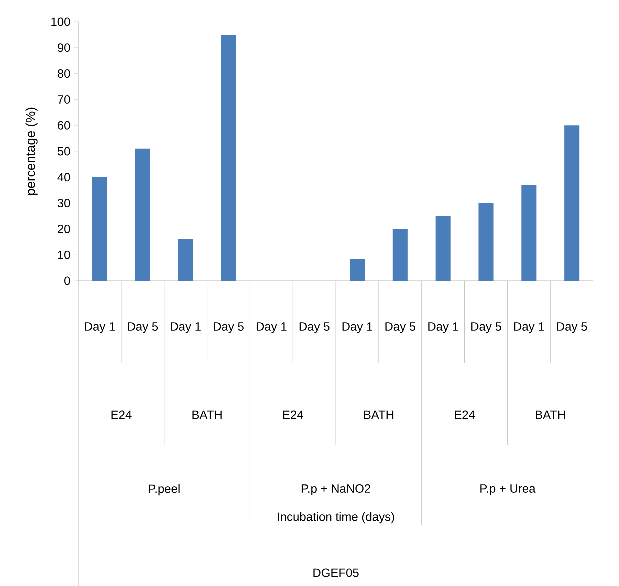  What do you see at coordinates (64, 48) in the screenshot?
I see `y-tick-label: 90` at bounding box center [64, 48].